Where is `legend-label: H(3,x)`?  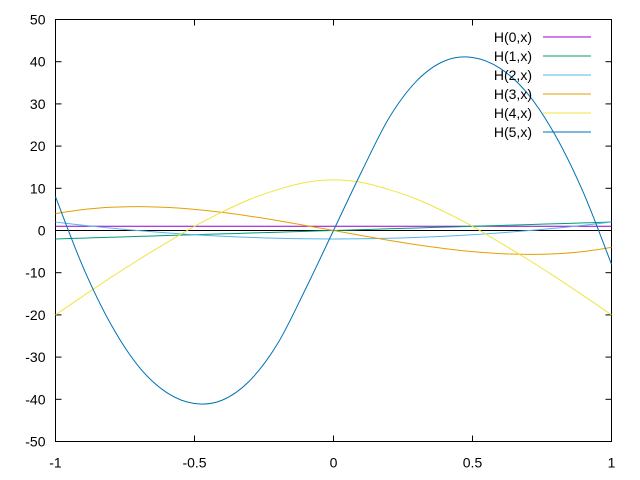
legend-label: H(3,x) is located at coordinates (513, 94).